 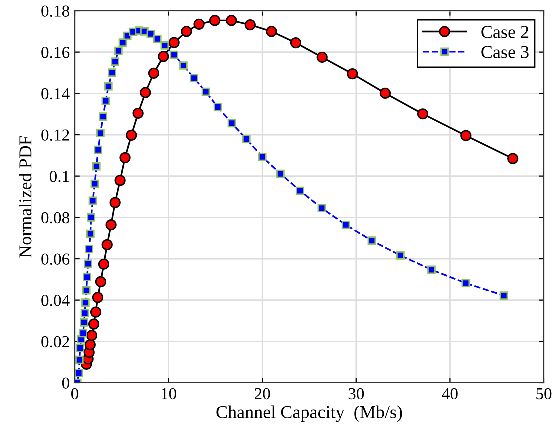 What do you see at coordinates (262, 394) in the screenshot?
I see `x-tick-label: 20` at bounding box center [262, 394].